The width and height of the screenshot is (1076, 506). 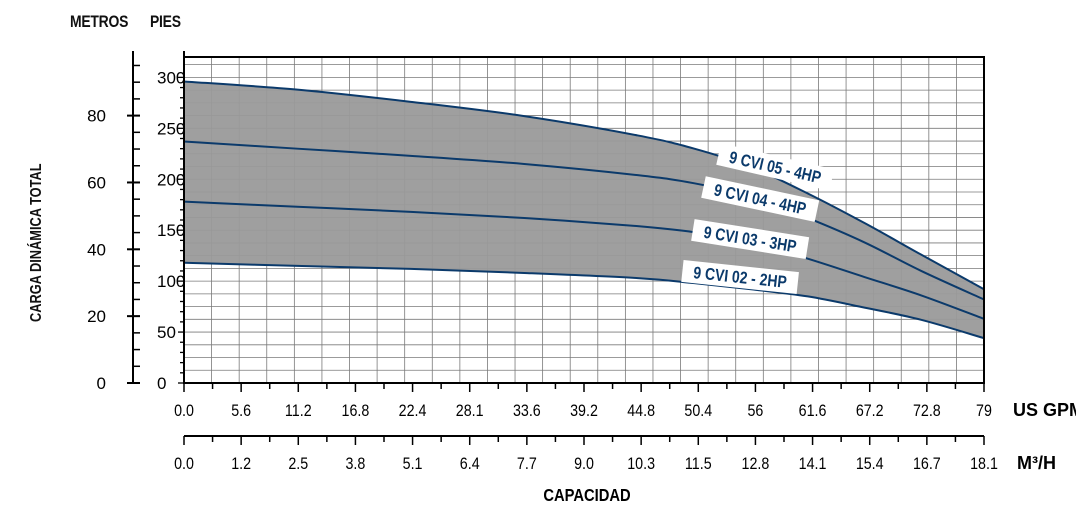 I want to click on gpm-tick-label: 39.2, so click(x=584, y=411).